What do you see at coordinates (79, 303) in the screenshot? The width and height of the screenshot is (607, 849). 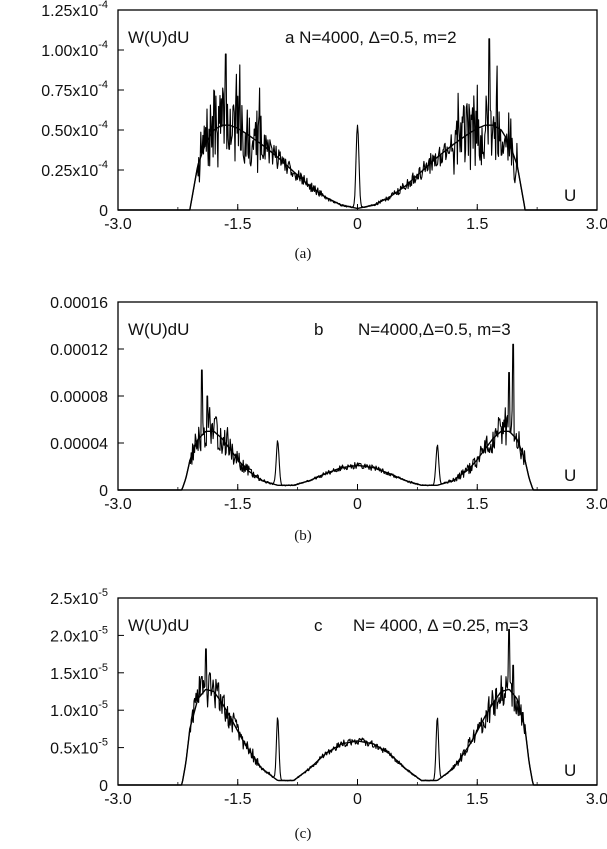 I see `y-tick-label: 0.00016` at bounding box center [79, 303].